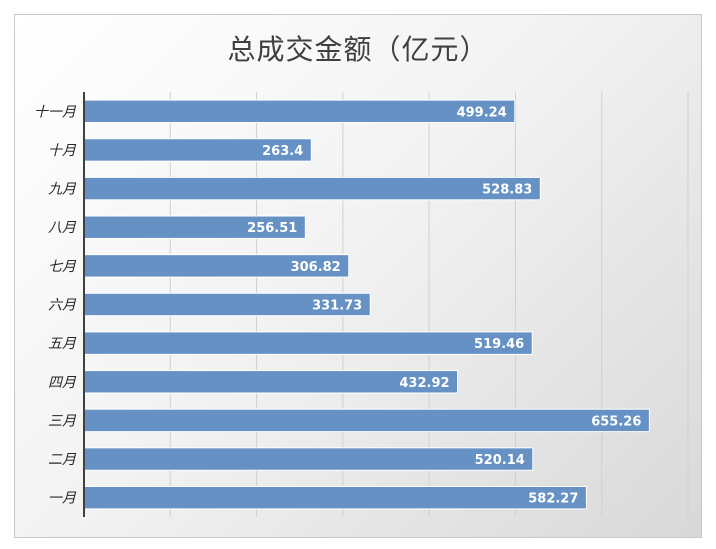  I want to click on category-tick-label: 五月, so click(62, 344).